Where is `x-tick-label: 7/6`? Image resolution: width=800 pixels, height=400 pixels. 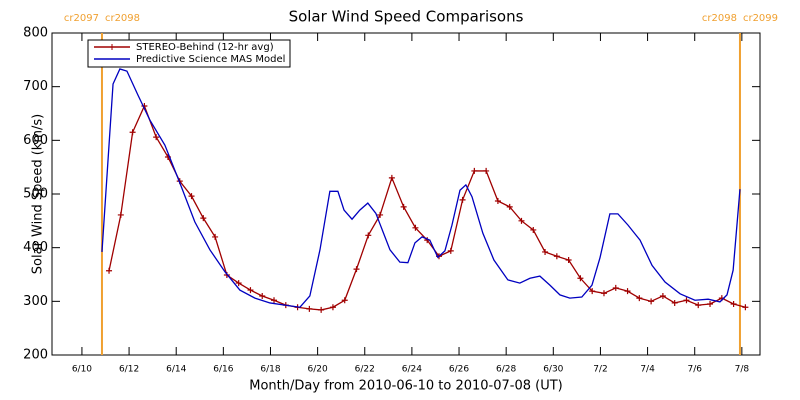
x-tick-label: 7/6 is located at coordinates (694, 370).